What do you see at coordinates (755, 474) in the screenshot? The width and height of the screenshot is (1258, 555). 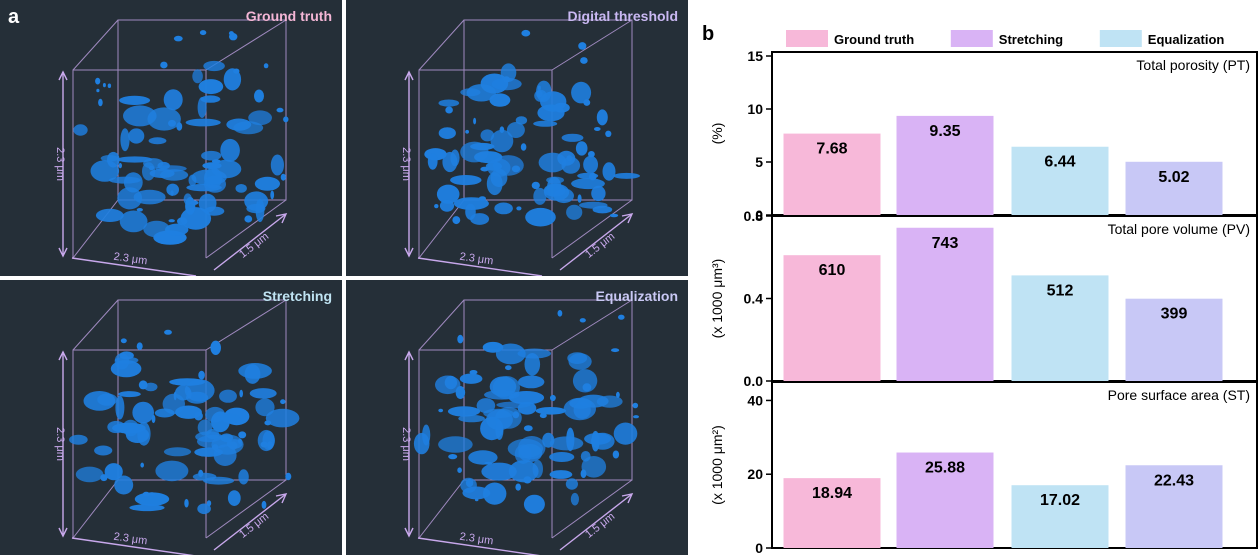 I see `y-tick-label: 20` at bounding box center [755, 474].